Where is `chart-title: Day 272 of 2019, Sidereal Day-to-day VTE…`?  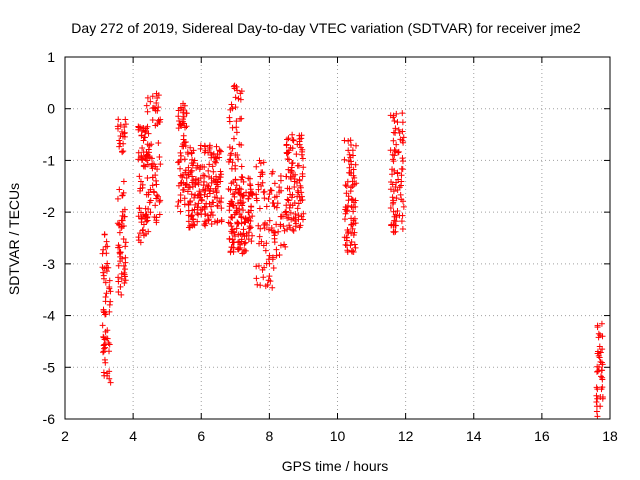
chart-title: Day 272 of 2019, Sidereal Day-to-day VTE… is located at coordinates (326, 28).